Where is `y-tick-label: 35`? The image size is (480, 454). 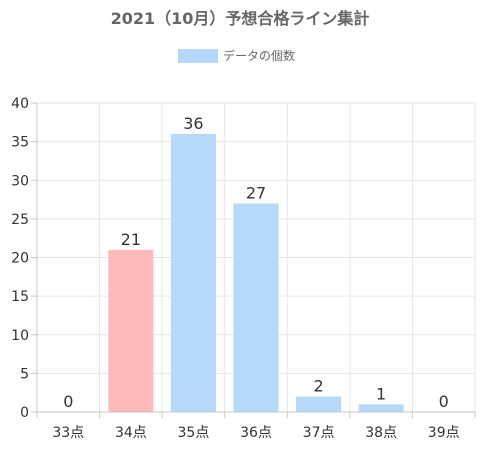
y-tick-label: 35 is located at coordinates (20, 143).